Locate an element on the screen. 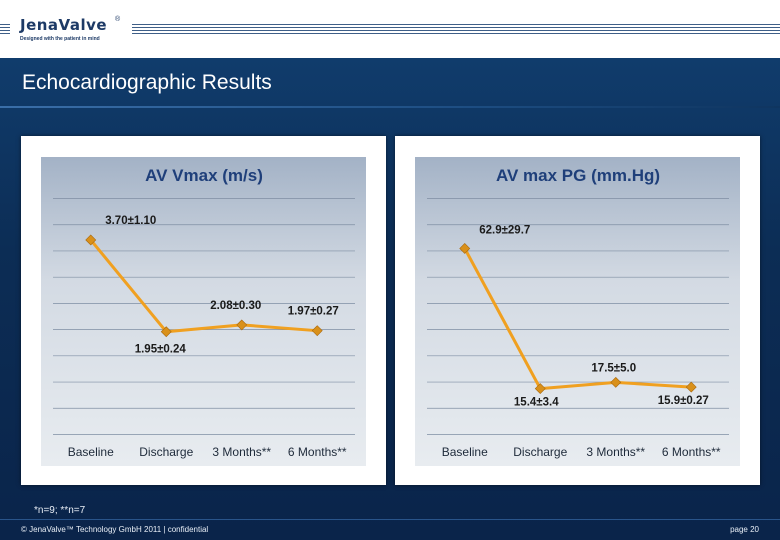  data-label: 1.95±0.24 is located at coordinates (161, 350).